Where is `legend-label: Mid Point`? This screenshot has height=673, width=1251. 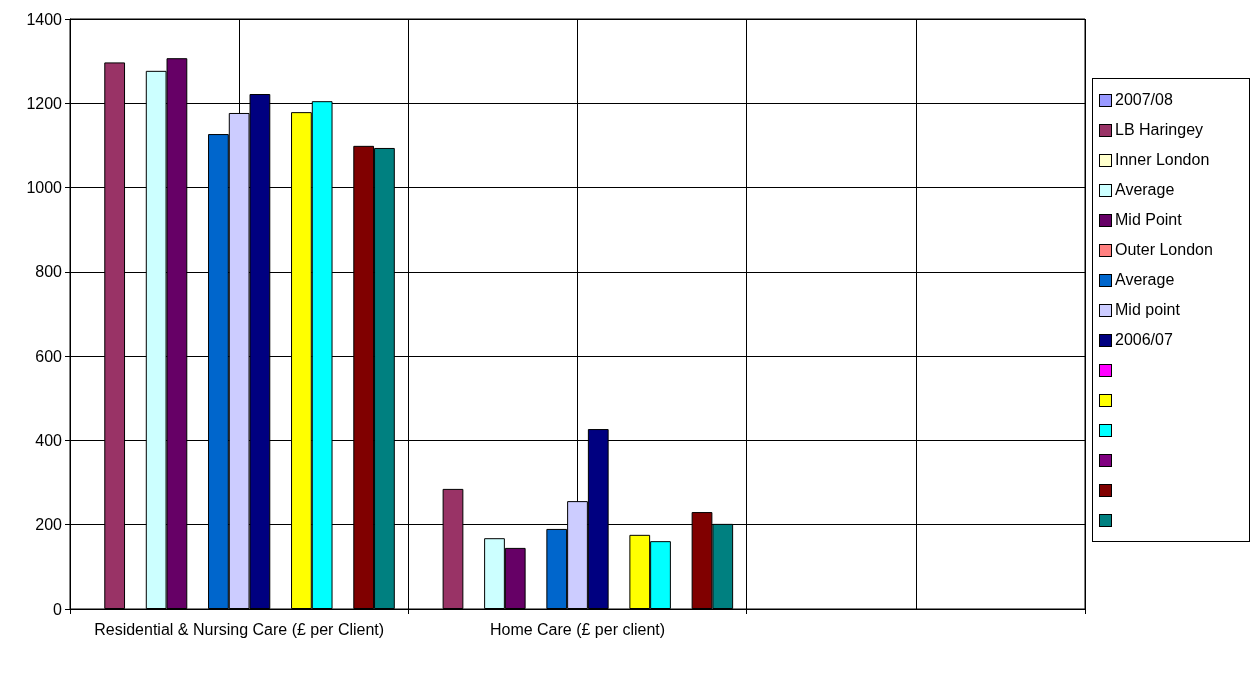
legend-label: Mid Point is located at coordinates (1148, 220).